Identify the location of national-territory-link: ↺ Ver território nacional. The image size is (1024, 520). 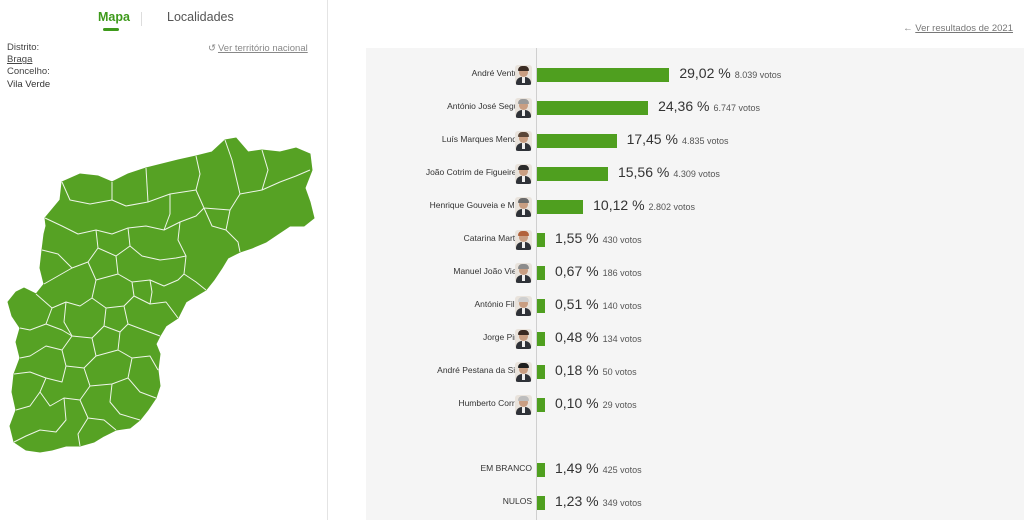
(258, 48).